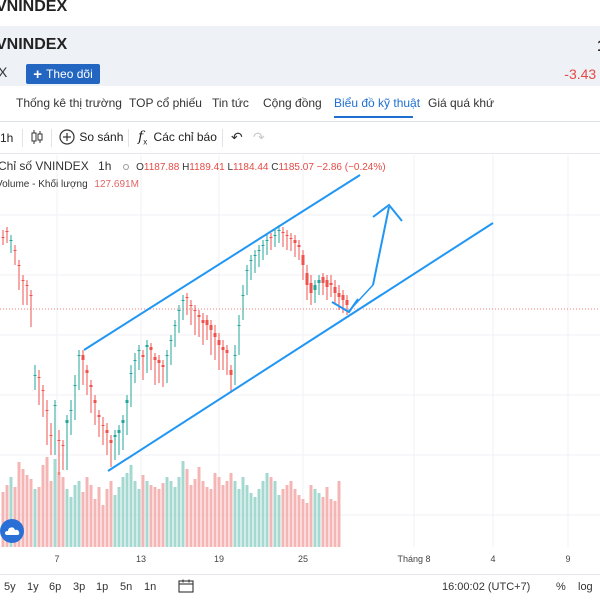 This screenshot has height=600, width=600. Describe the element at coordinates (79, 587) in the screenshot. I see `range-3p: 3p` at that location.